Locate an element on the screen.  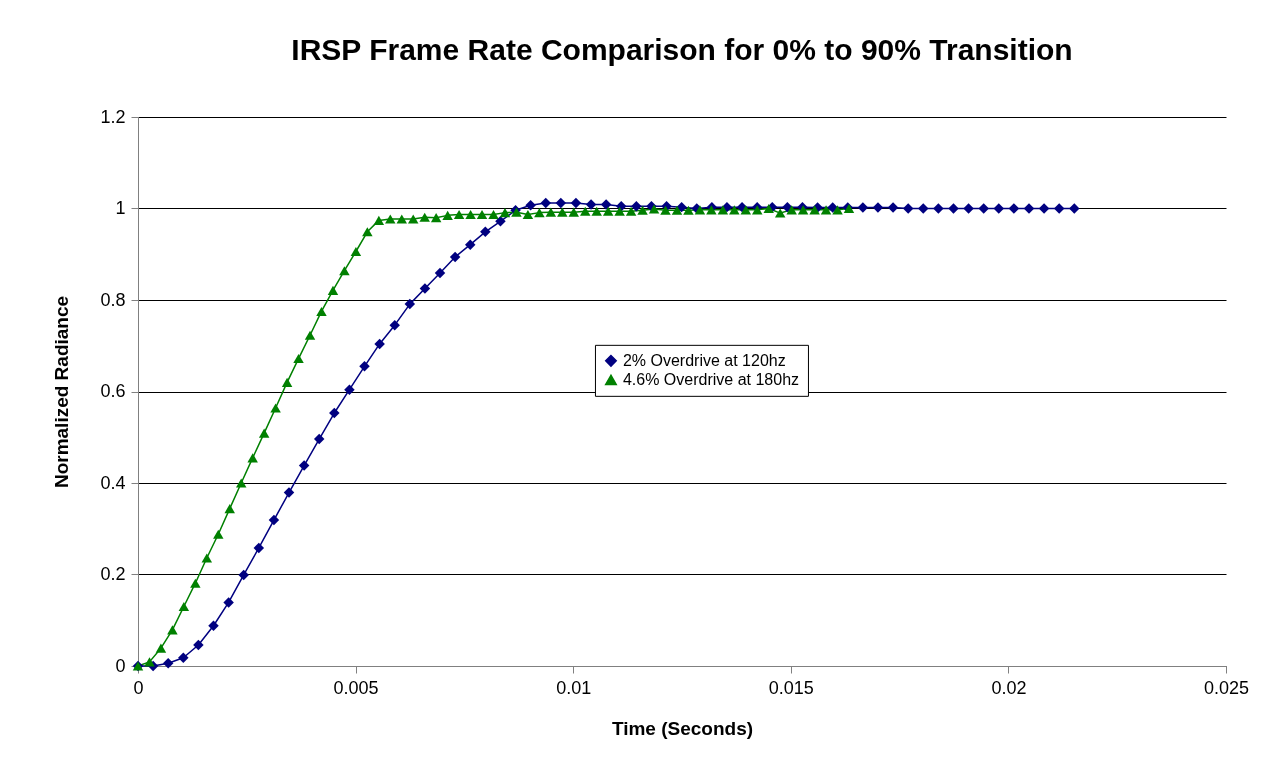
y-tick-label: 0.8 is located at coordinates (113, 299).